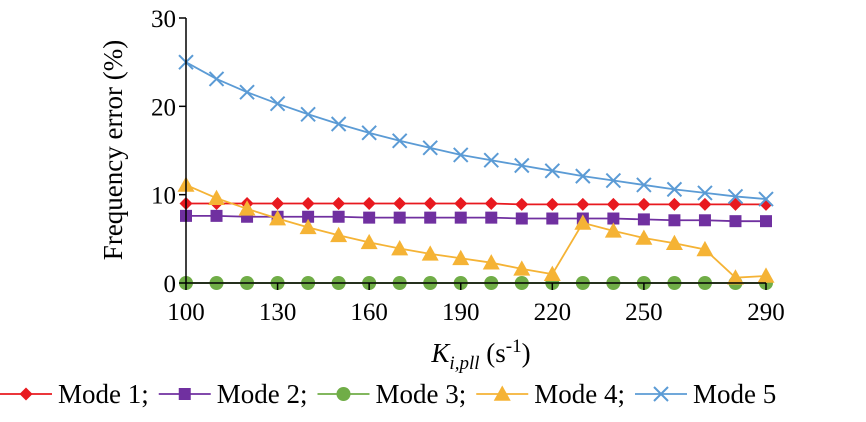 The height and width of the screenshot is (422, 866). I want to click on legend-item: Mode 1;, so click(74, 394).